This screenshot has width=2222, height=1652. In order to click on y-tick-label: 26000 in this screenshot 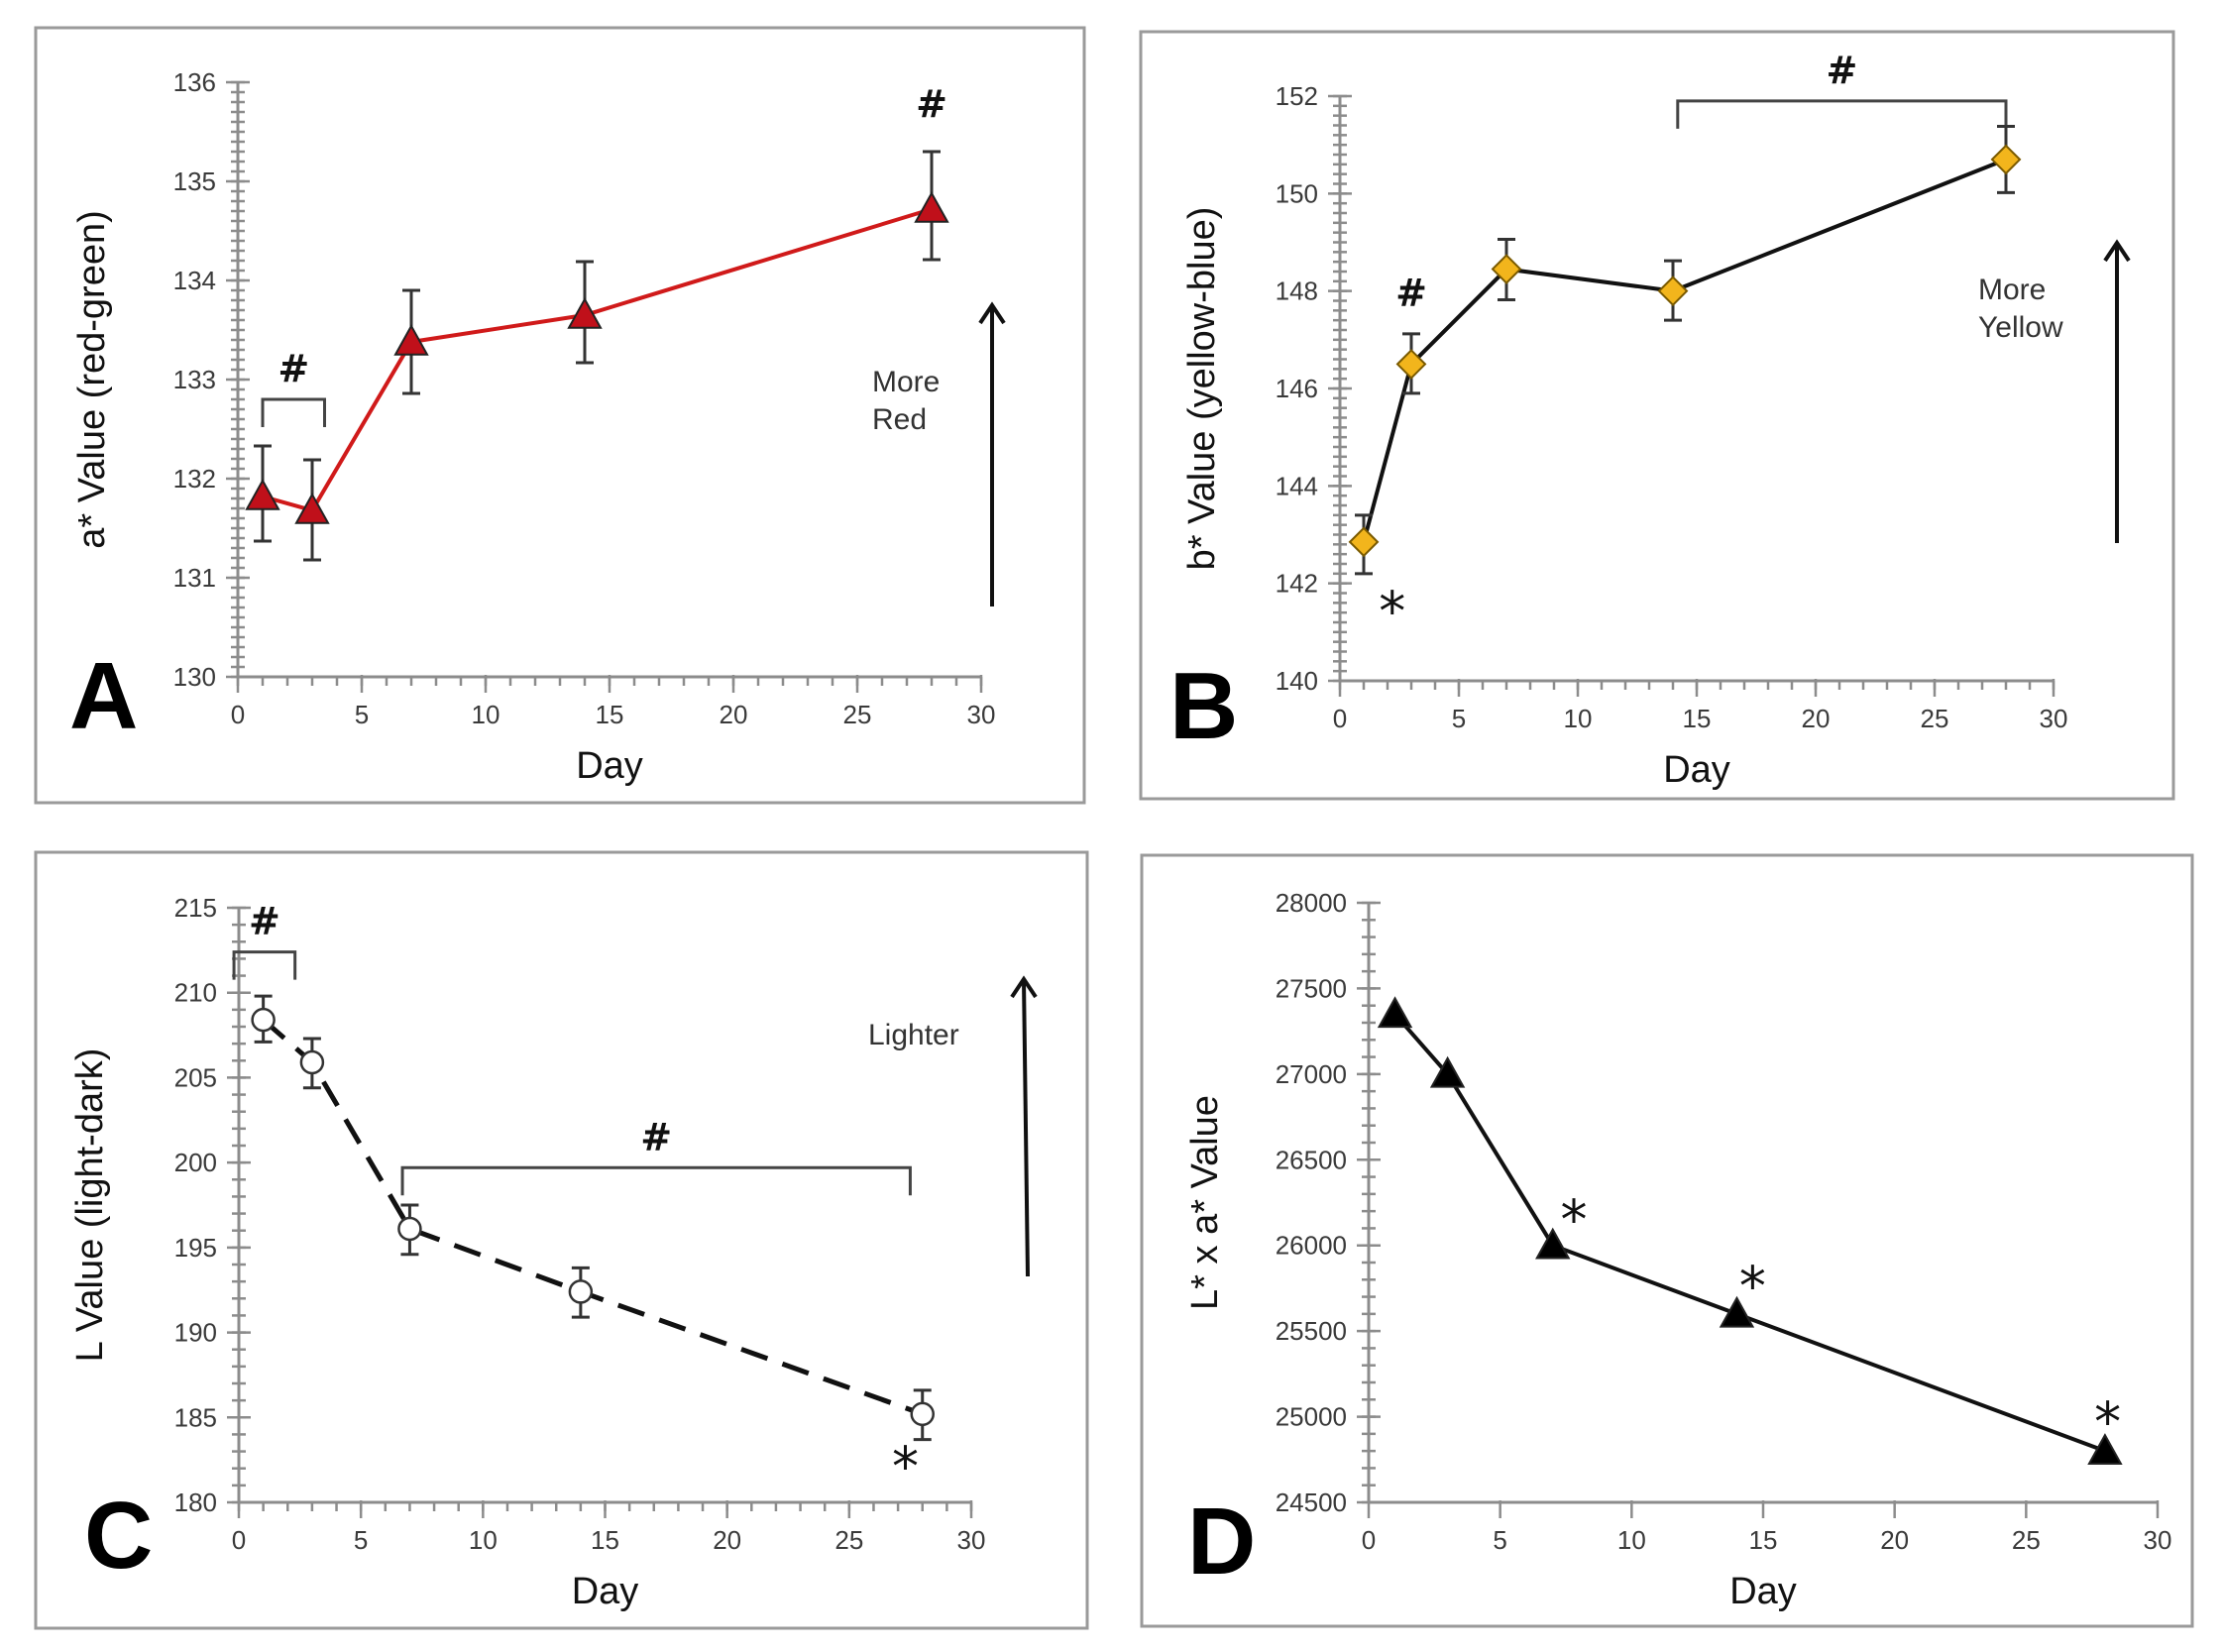, I will do `click(1311, 1246)`.